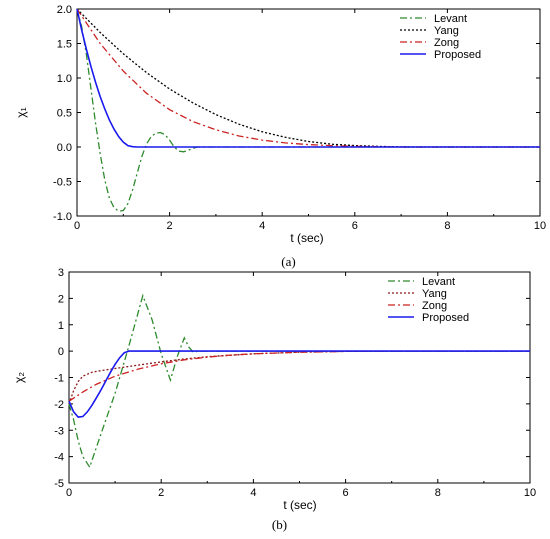  Describe the element at coordinates (62, 183) in the screenshot. I see `y-tick-label: -0.5` at that location.